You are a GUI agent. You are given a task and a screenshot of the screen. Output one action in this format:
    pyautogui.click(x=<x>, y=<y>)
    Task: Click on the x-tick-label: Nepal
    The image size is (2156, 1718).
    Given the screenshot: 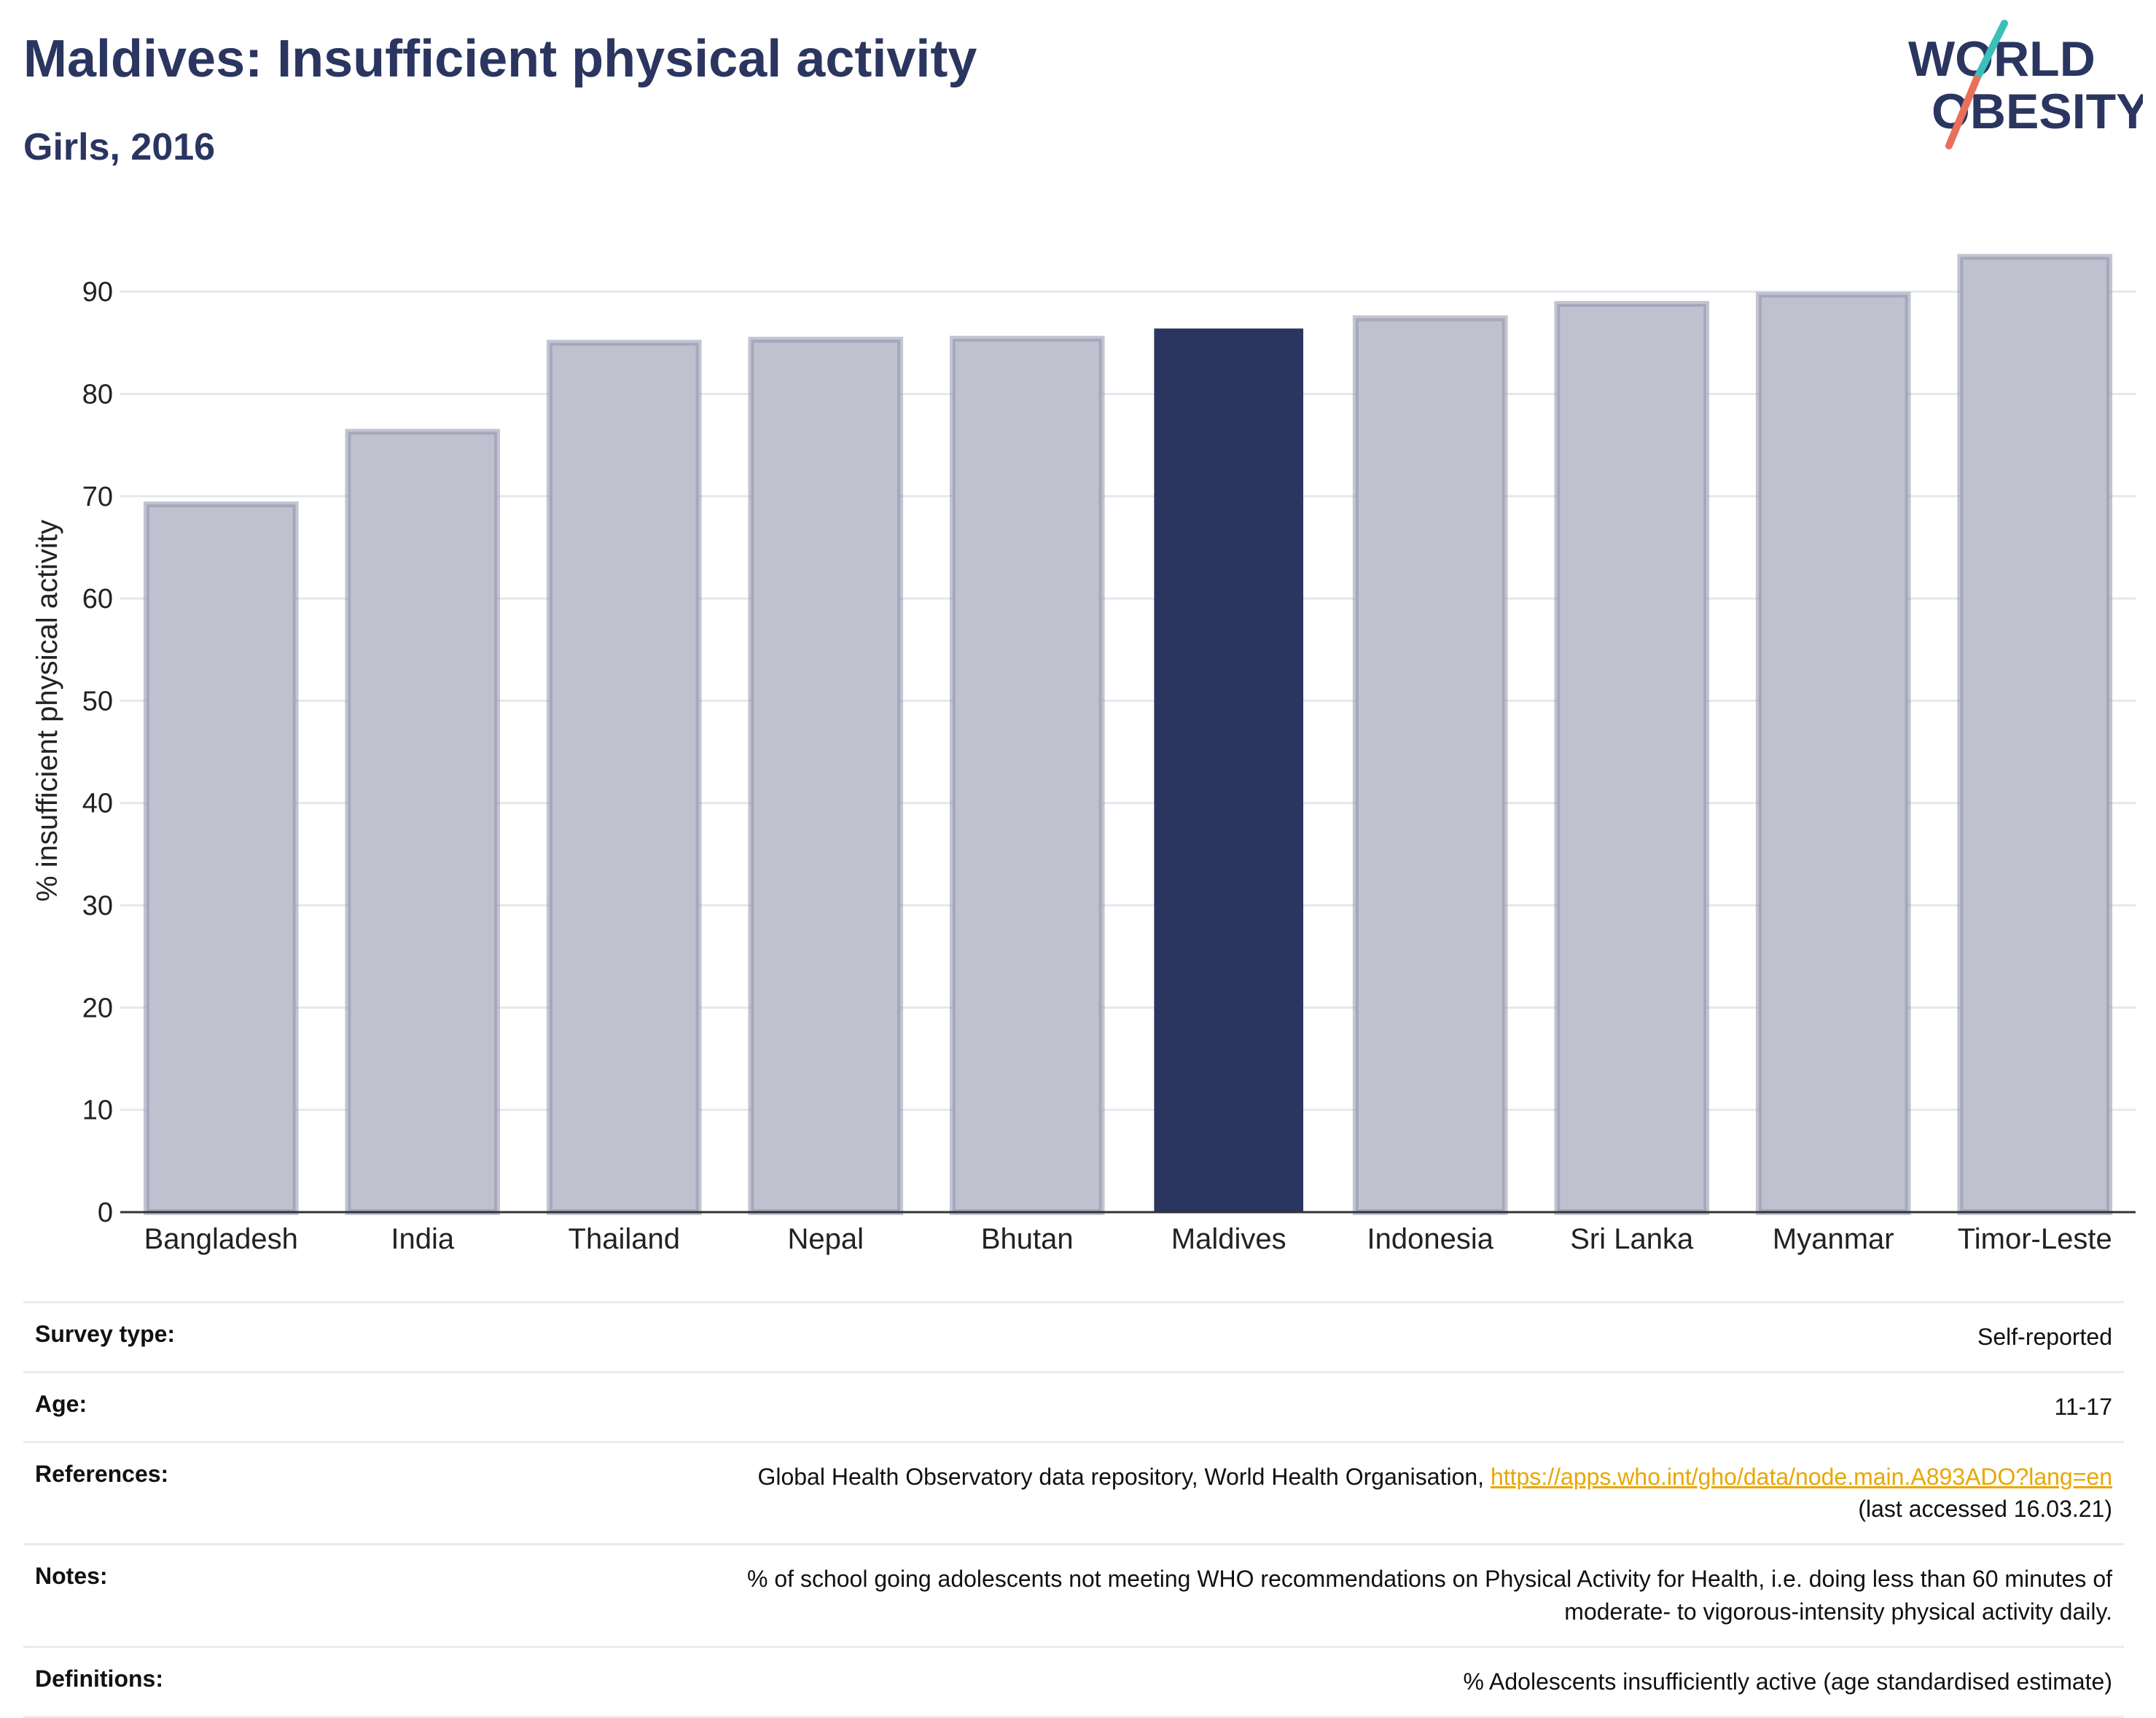 What is the action you would take?
    pyautogui.click(x=826, y=1239)
    